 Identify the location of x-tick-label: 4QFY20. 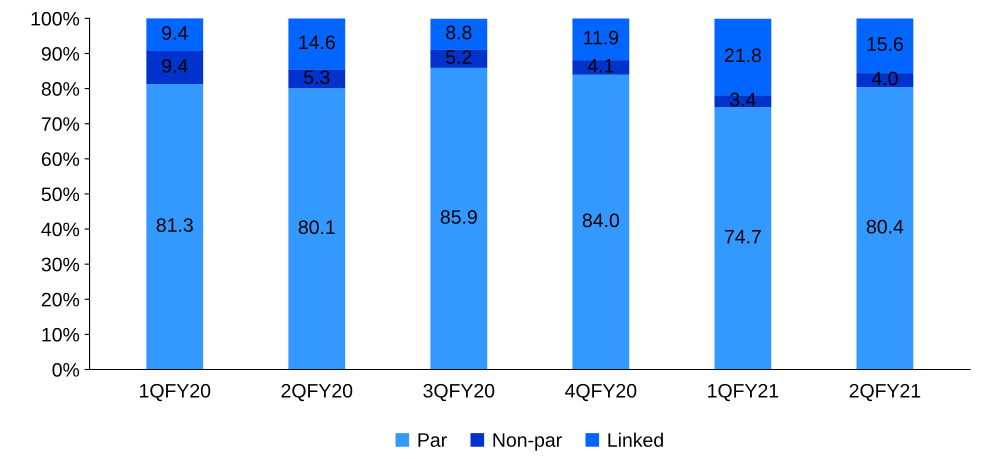
(600, 393).